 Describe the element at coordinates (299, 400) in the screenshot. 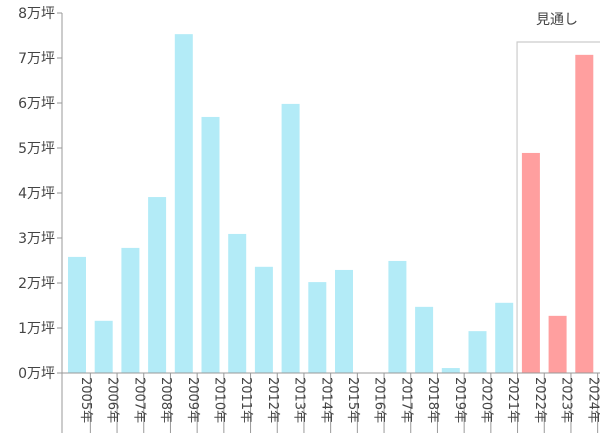

I see `x-tick-label: 2013年` at that location.